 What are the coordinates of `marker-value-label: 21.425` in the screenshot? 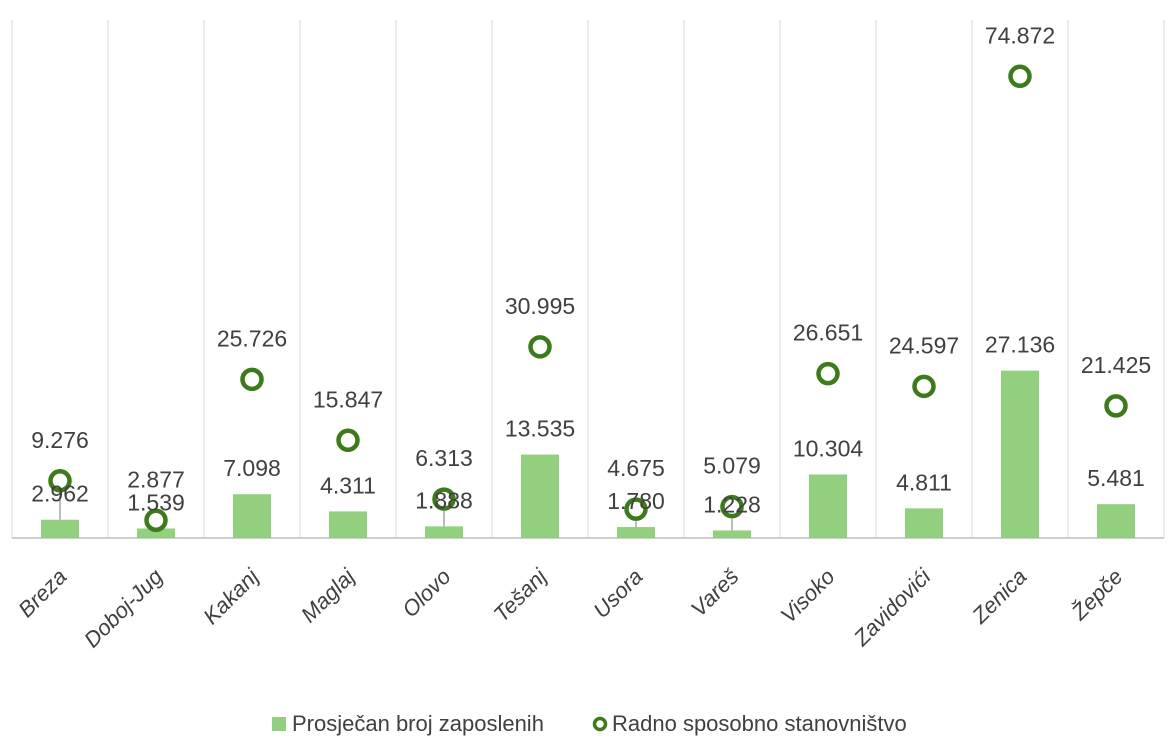 It's located at (1116, 365).